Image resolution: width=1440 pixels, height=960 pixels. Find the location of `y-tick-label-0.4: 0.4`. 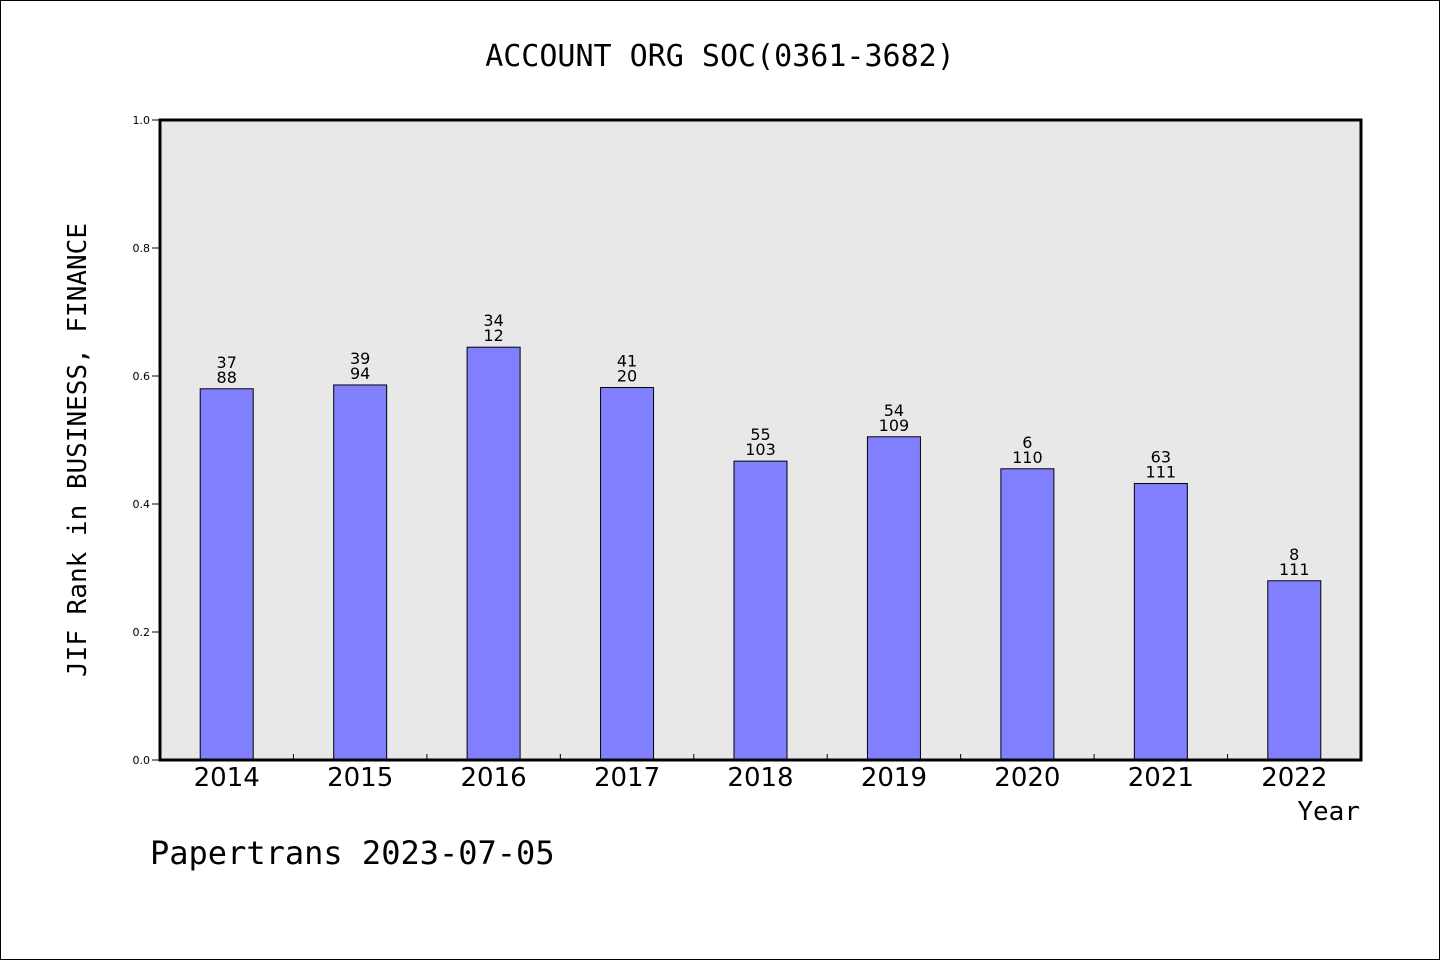

y-tick-label-0.4: 0.4 is located at coordinates (142, 504).